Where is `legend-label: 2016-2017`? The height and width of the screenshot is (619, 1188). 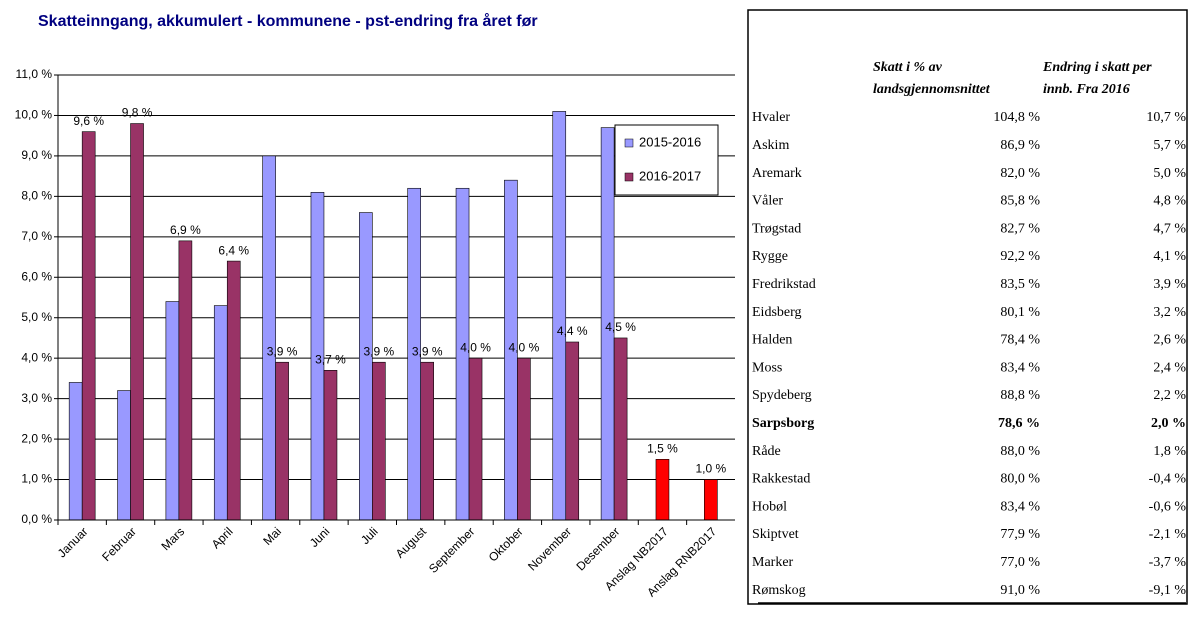 legend-label: 2016-2017 is located at coordinates (670, 175).